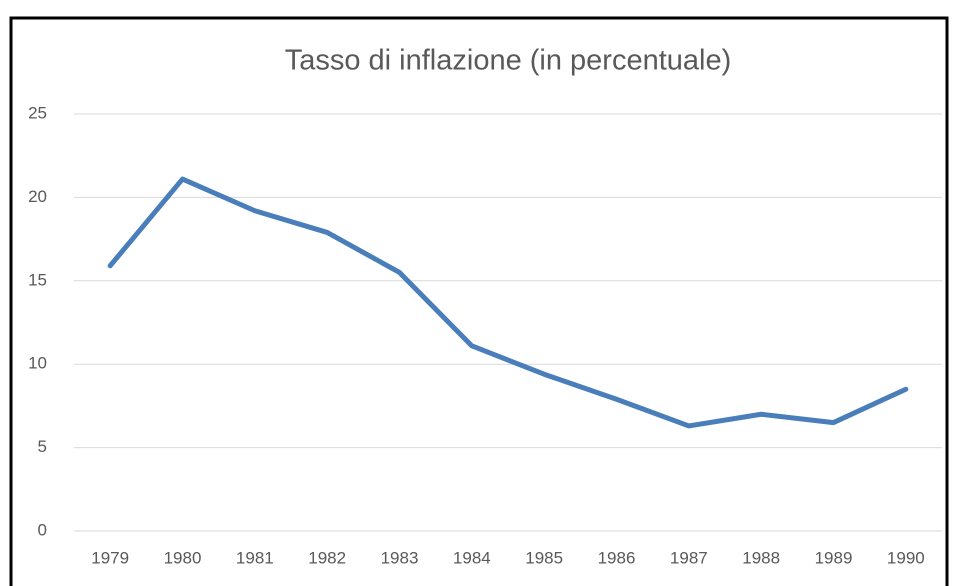 The width and height of the screenshot is (958, 586). What do you see at coordinates (183, 557) in the screenshot?
I see `x-tick-label: 1980` at bounding box center [183, 557].